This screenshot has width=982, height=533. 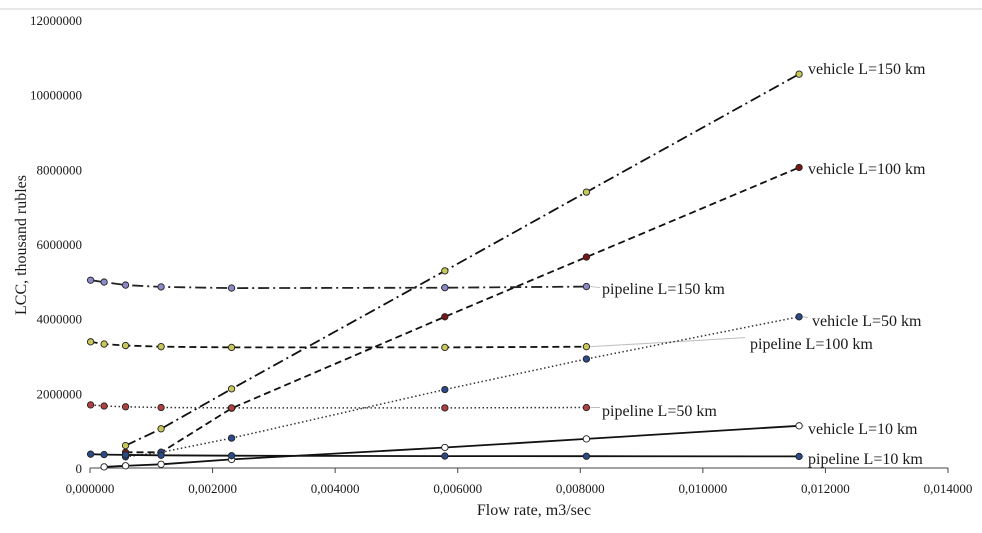 I want to click on y-axis-title: LCC, thousand rubles, so click(x=21, y=245).